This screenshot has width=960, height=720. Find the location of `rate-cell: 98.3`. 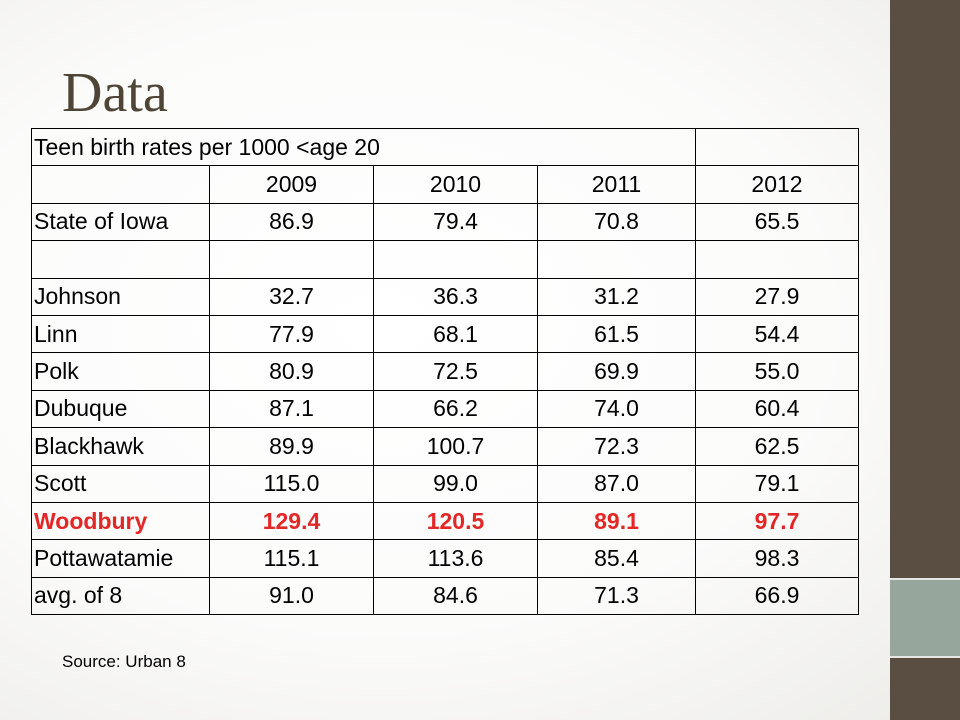

rate-cell: 98.3 is located at coordinates (777, 558).